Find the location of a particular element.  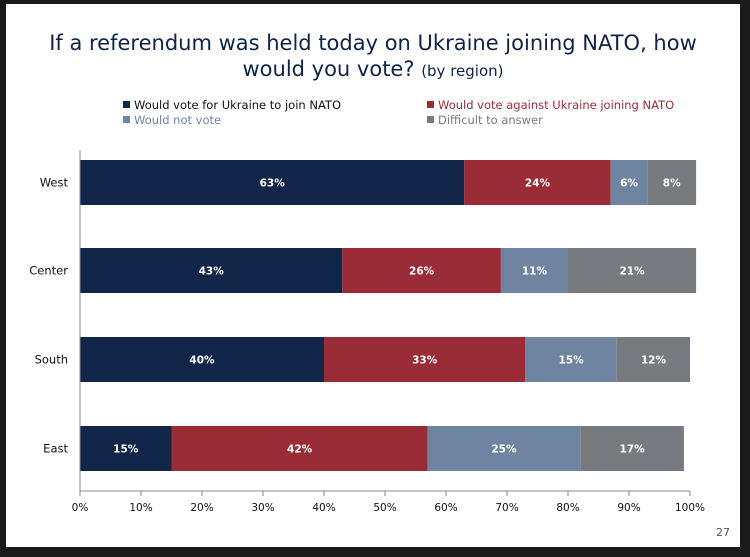

x-tick-label: 70% is located at coordinates (506, 508).